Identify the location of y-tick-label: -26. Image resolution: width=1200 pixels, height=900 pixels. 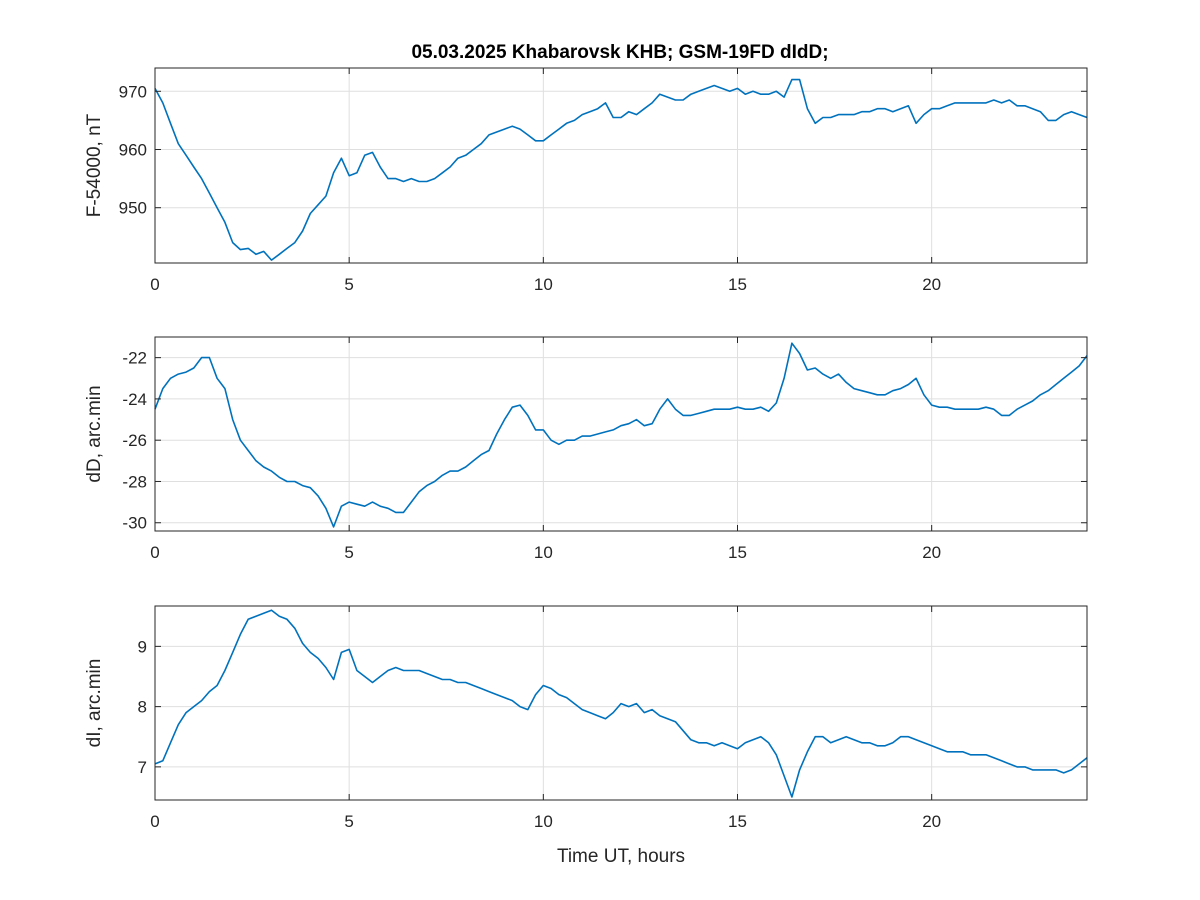
(134, 440).